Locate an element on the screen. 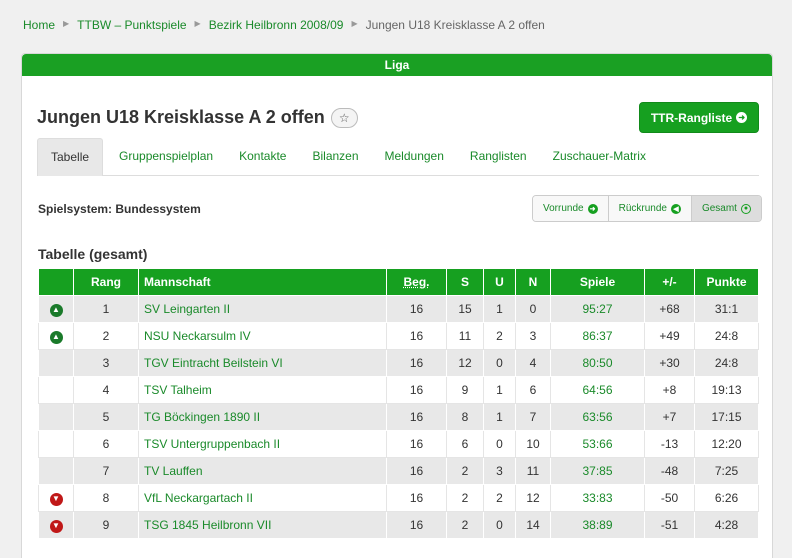 The width and height of the screenshot is (792, 558). rueckrunde-button: Rückrunde ◀ is located at coordinates (650, 208).